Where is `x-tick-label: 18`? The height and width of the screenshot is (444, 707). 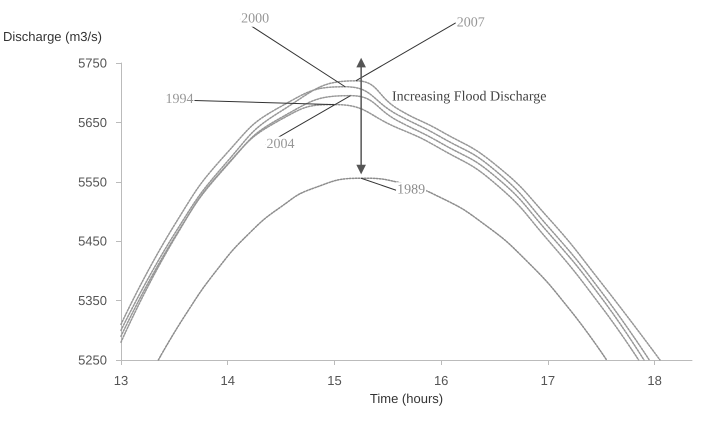 x-tick-label: 18 is located at coordinates (654, 380).